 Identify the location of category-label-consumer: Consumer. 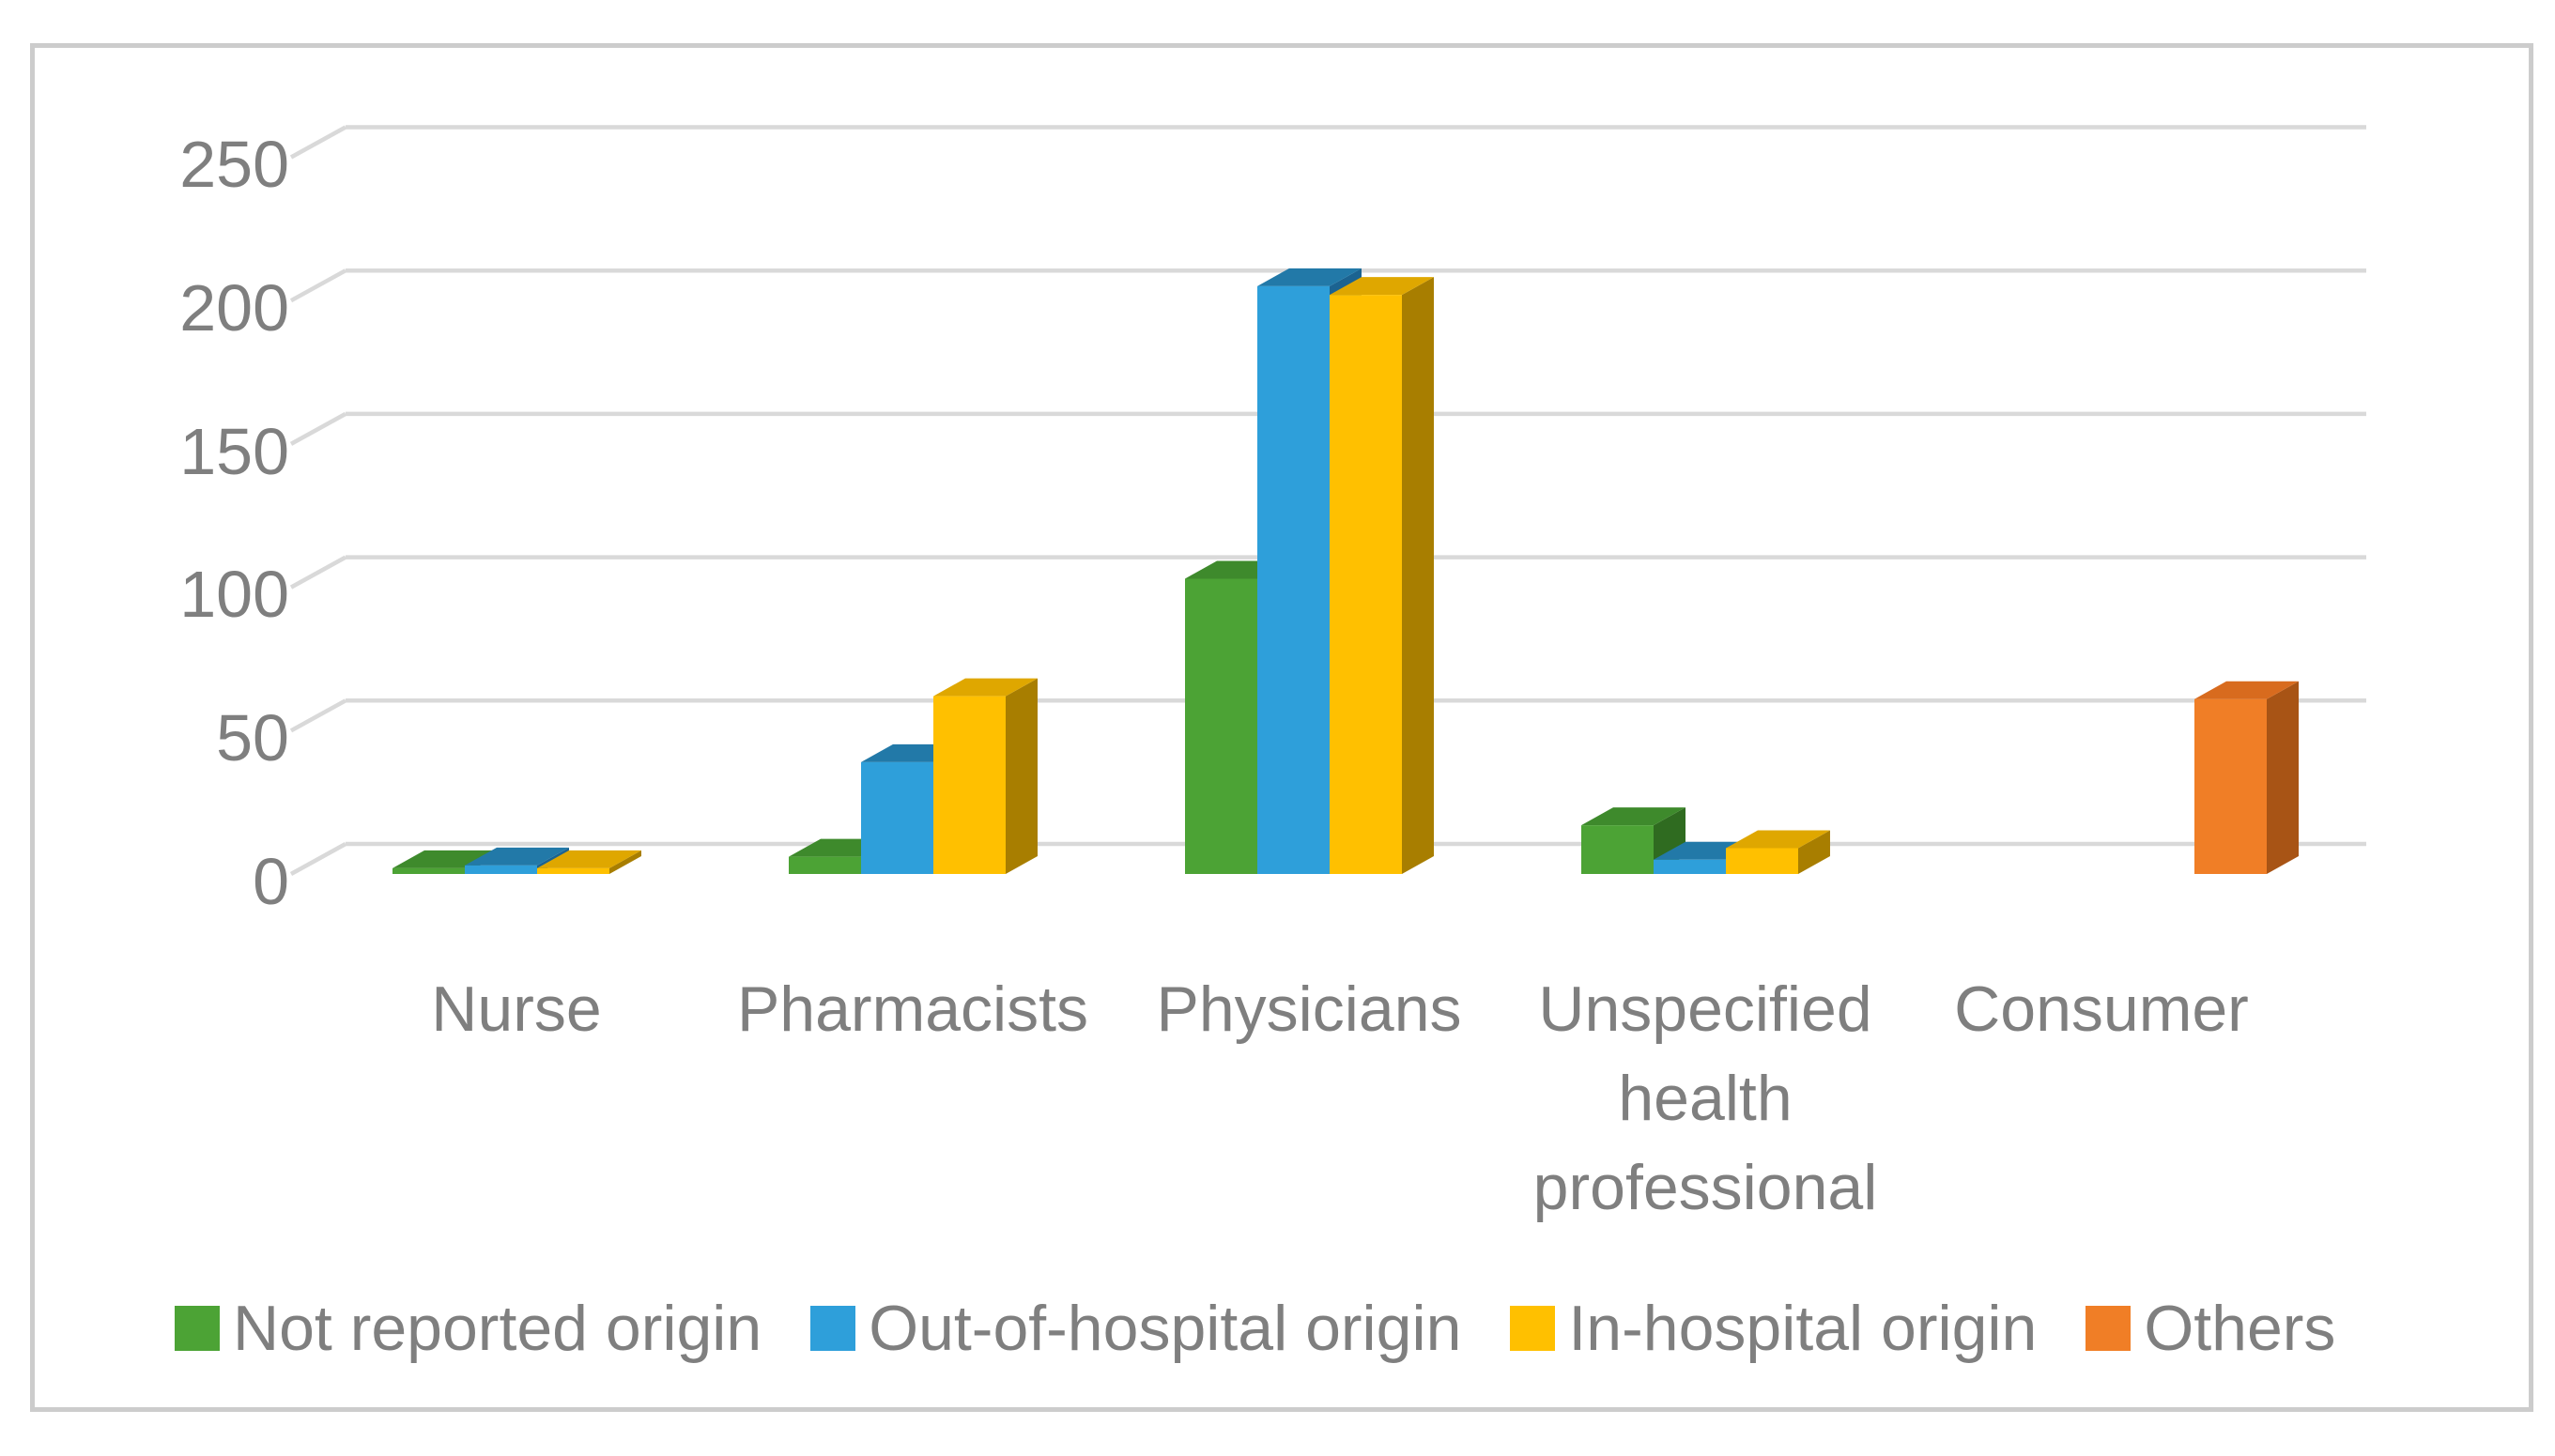
(2101, 1009).